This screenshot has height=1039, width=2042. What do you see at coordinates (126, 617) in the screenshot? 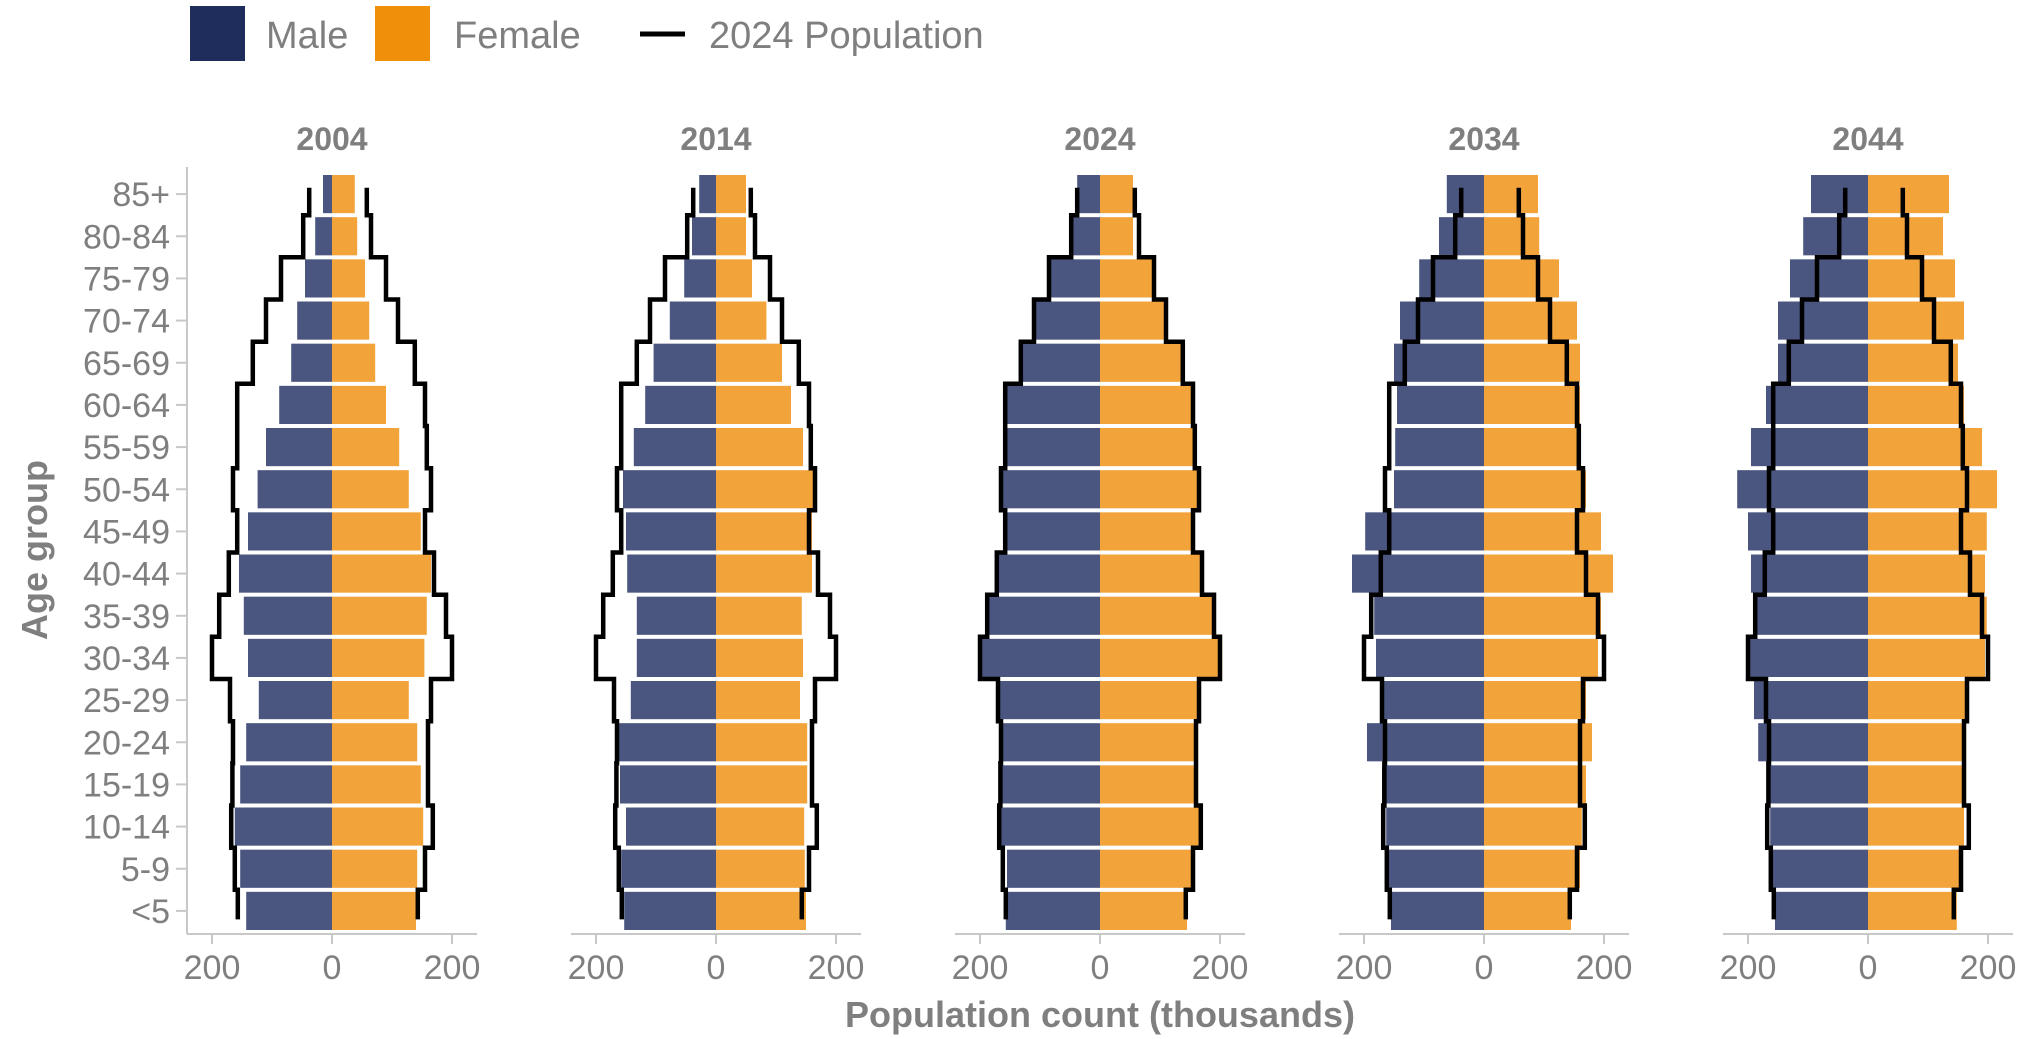
I see `age-tick-label: 35-39` at bounding box center [126, 617].